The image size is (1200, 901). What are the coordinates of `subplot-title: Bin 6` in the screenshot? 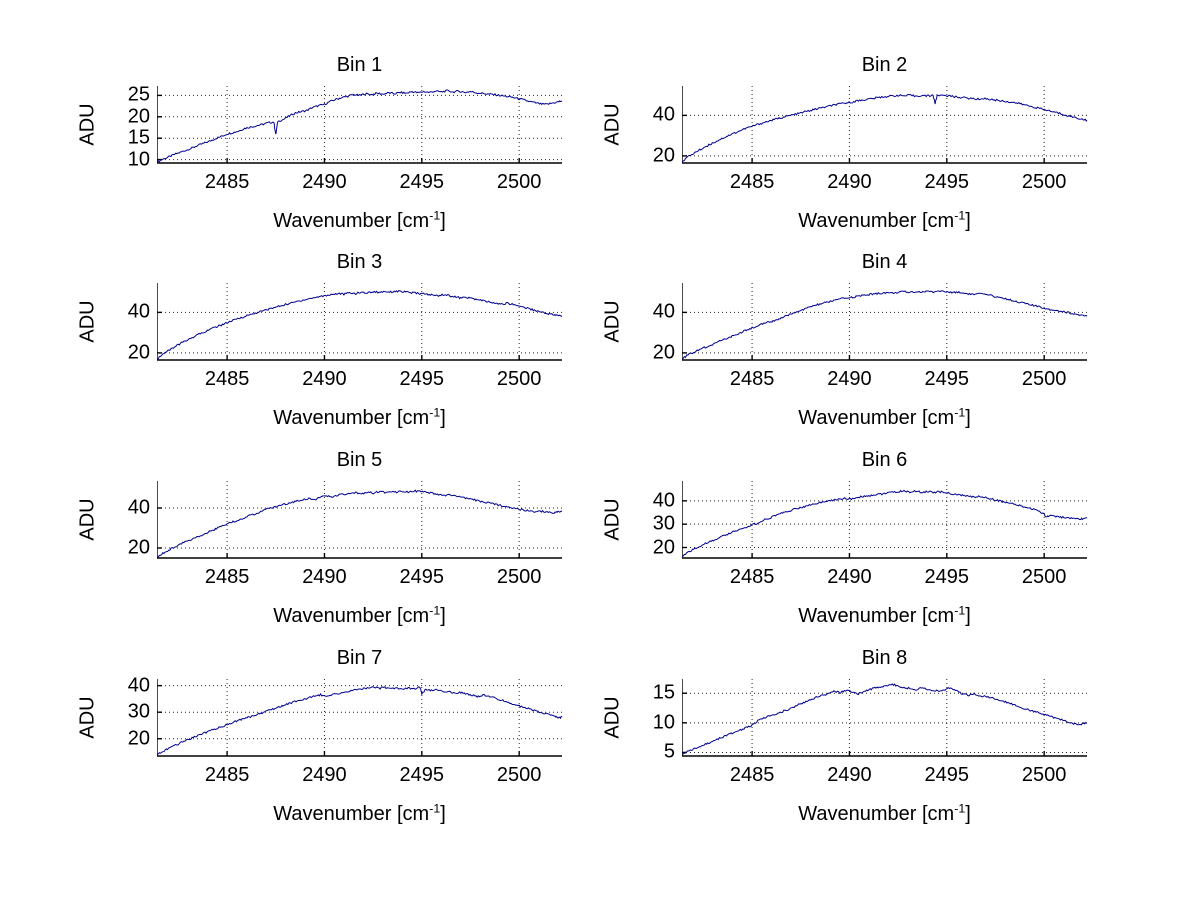 It's located at (884, 460).